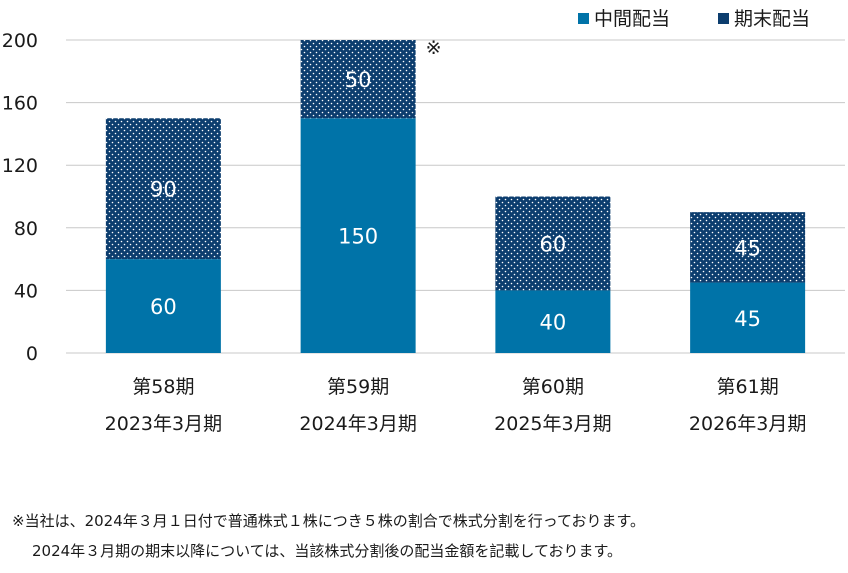 The image size is (848, 573). What do you see at coordinates (632, 19) in the screenshot?
I see `legend-label: 中間配当` at bounding box center [632, 19].